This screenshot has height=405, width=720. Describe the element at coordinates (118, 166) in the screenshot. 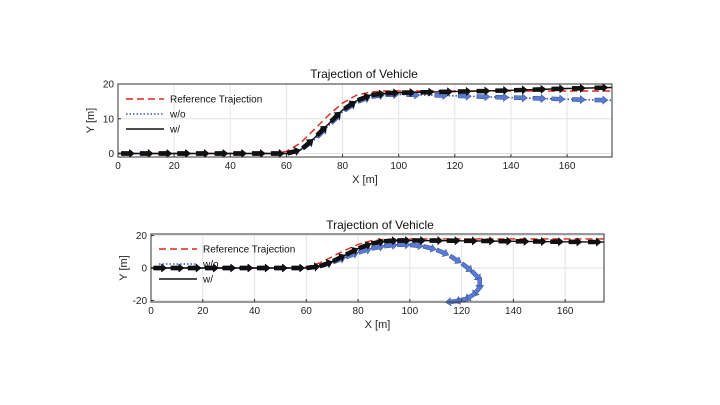

I see `x-tick-label: 0` at that location.